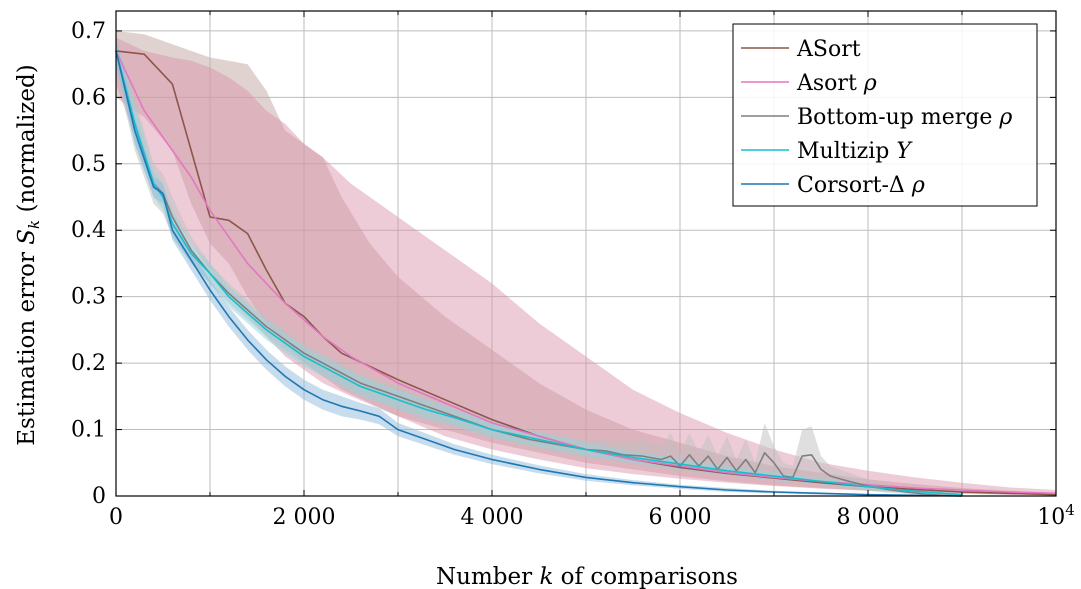  Describe the element at coordinates (88, 97) in the screenshot. I see `y-tick-label: 0.6` at that location.